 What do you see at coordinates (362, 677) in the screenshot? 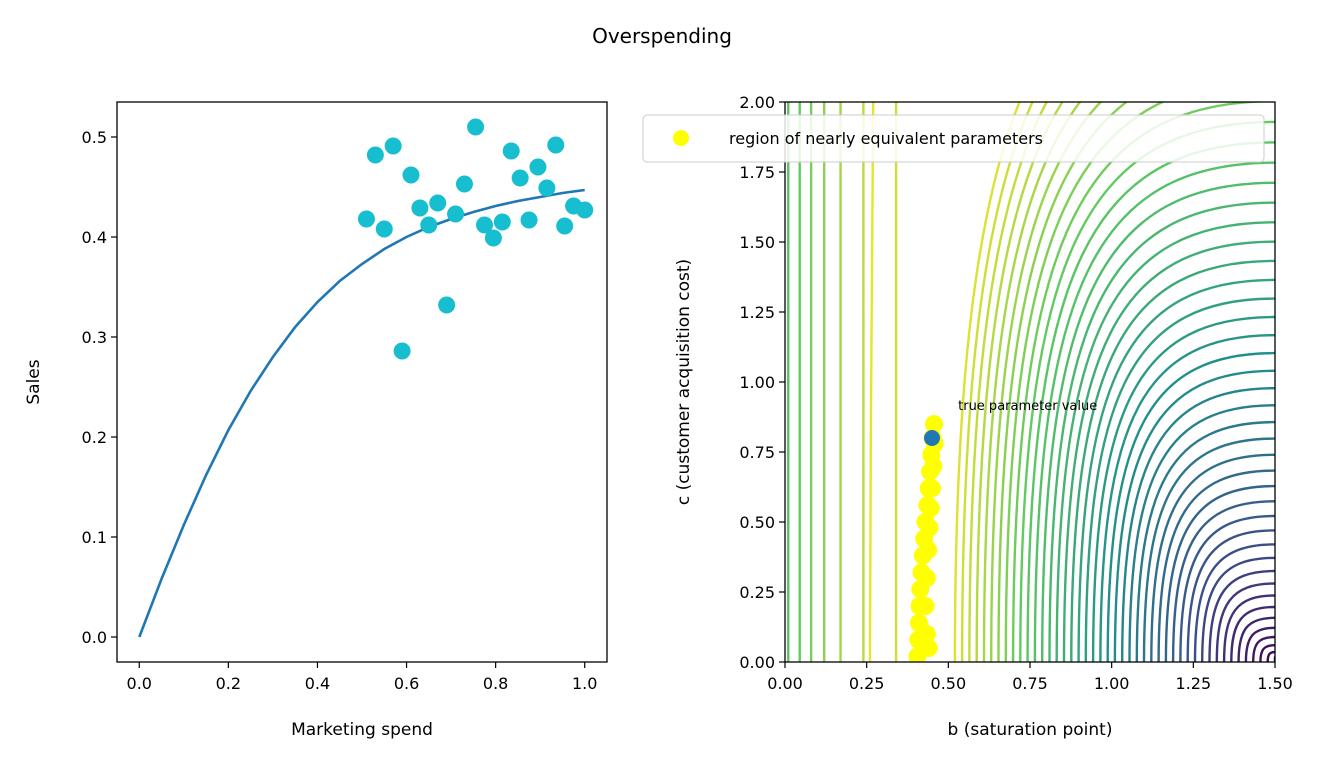
I see `left-x-ticks: 0.0 0.2 0.4 0.6 0.8 1.0` at bounding box center [362, 677].